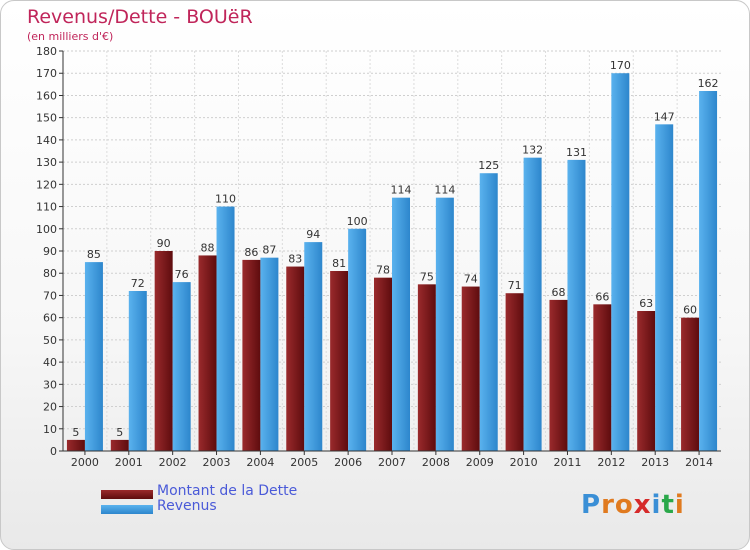  What do you see at coordinates (225, 199) in the screenshot?
I see `data-label-revenue: 110` at bounding box center [225, 199].